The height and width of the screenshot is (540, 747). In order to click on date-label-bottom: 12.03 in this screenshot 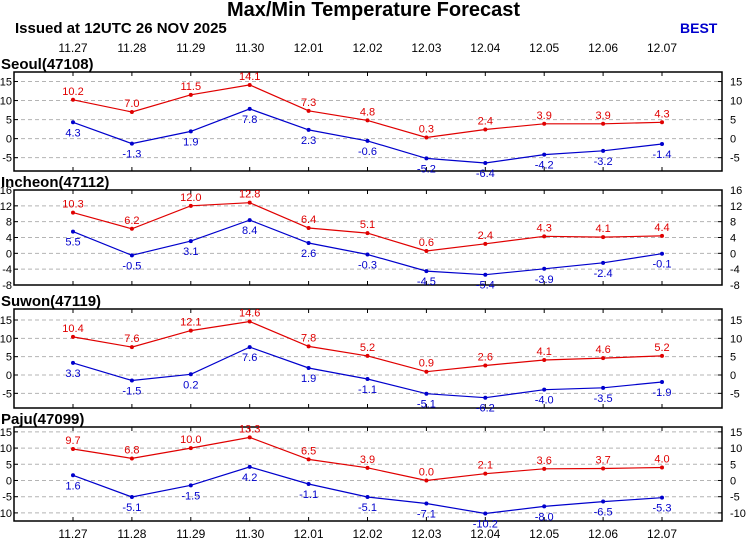, I will do `click(426, 533)`.